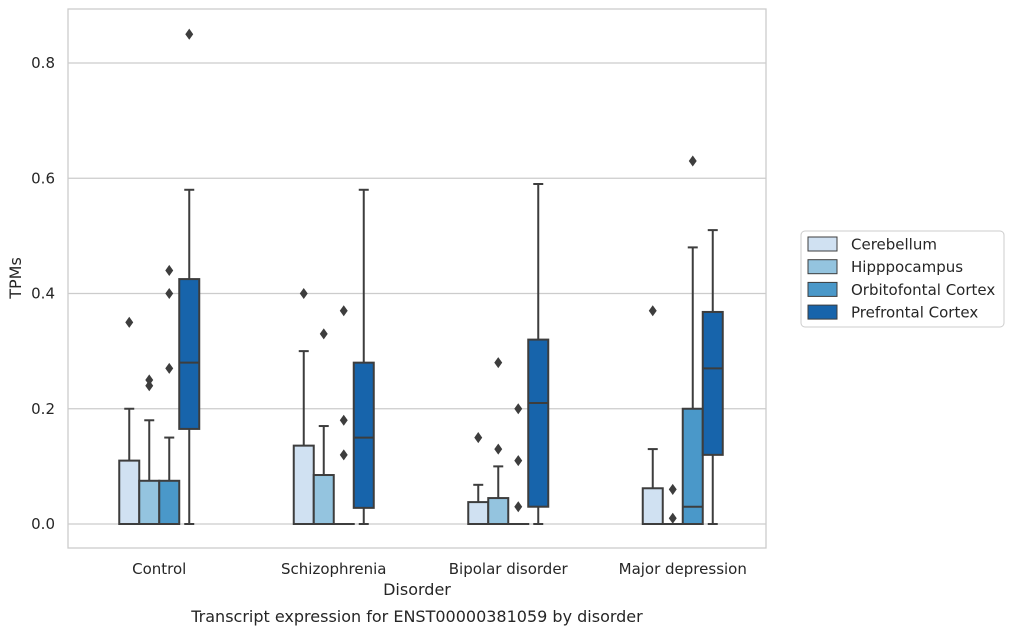 This screenshot has height=634, width=1014. I want to click on y-axis-title: TPMs, so click(15, 278).